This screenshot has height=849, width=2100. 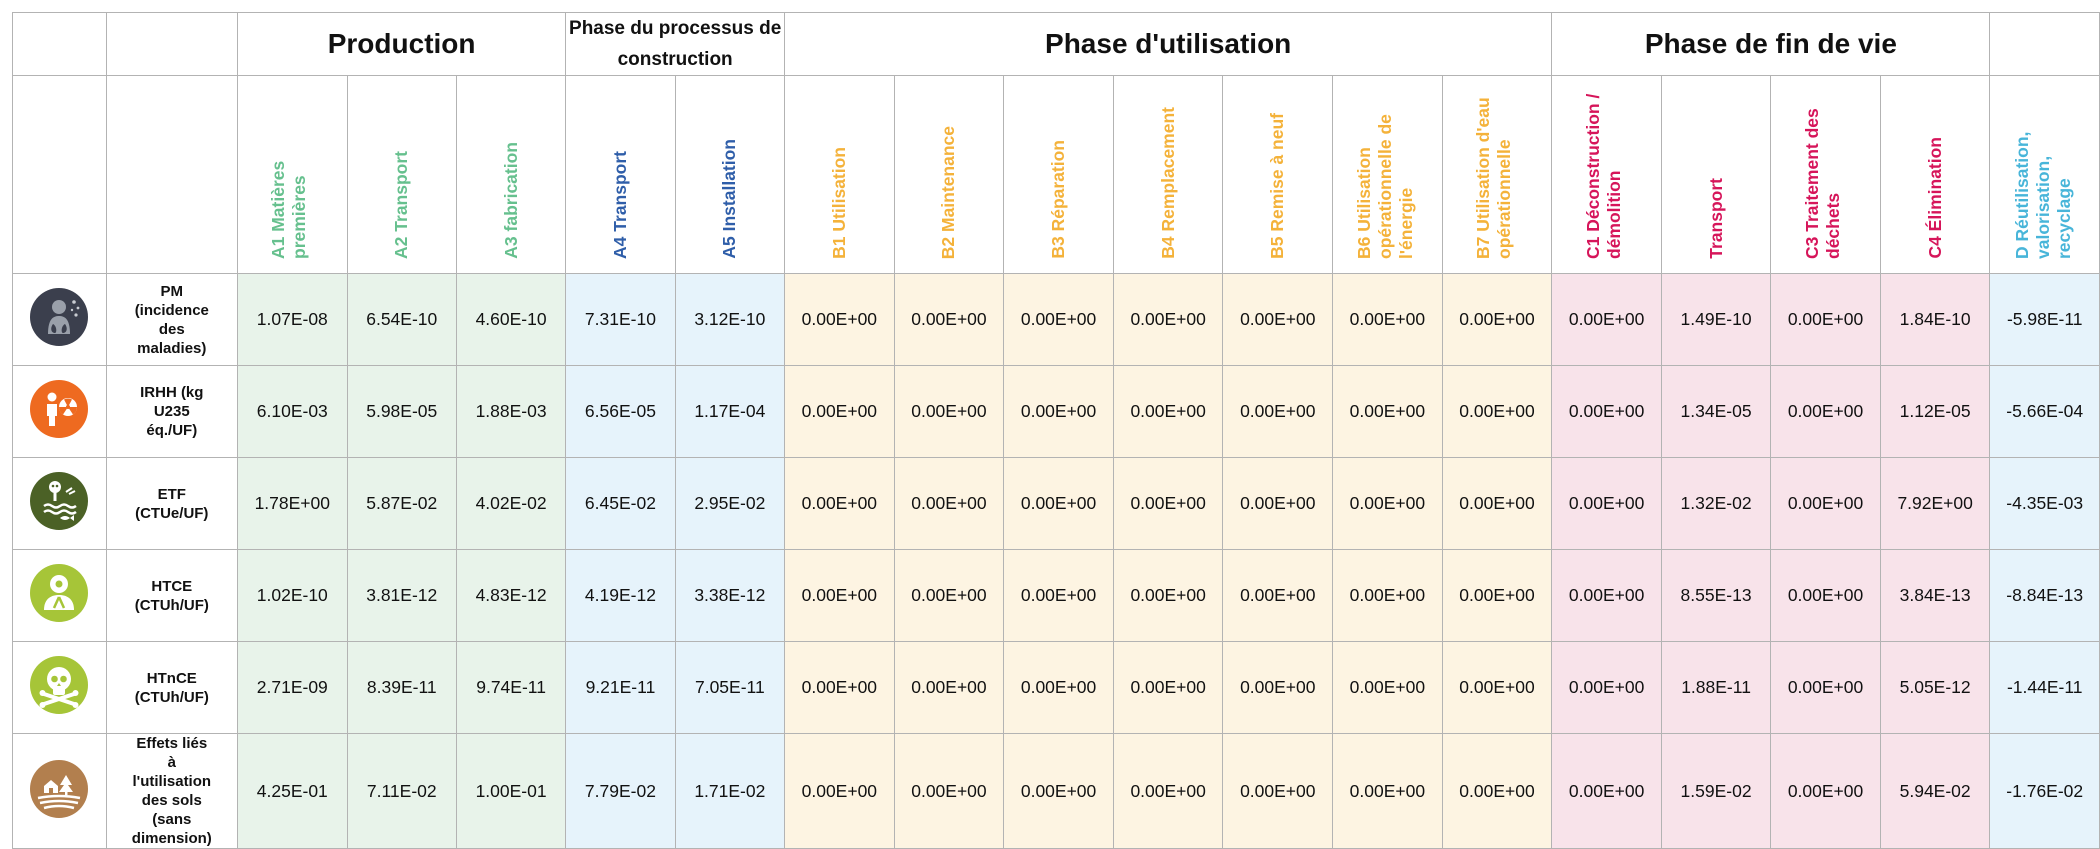 I want to click on value-cell-a4: 7.79E-02, so click(x=620, y=791).